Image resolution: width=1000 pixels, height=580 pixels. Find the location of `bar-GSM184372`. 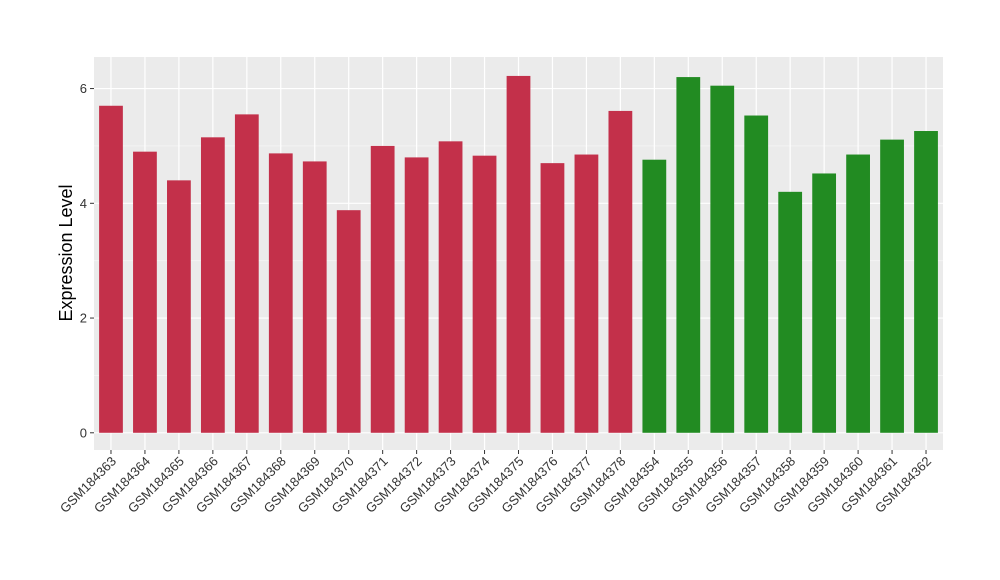

bar-GSM184372 is located at coordinates (416, 295).